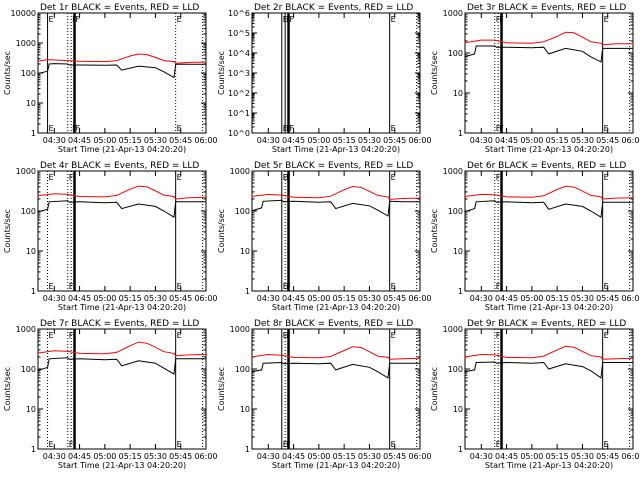 This screenshot has height=484, width=640. I want to click on panel-title: Det 5r BLACK = Events, RED = LLD, so click(333, 166).